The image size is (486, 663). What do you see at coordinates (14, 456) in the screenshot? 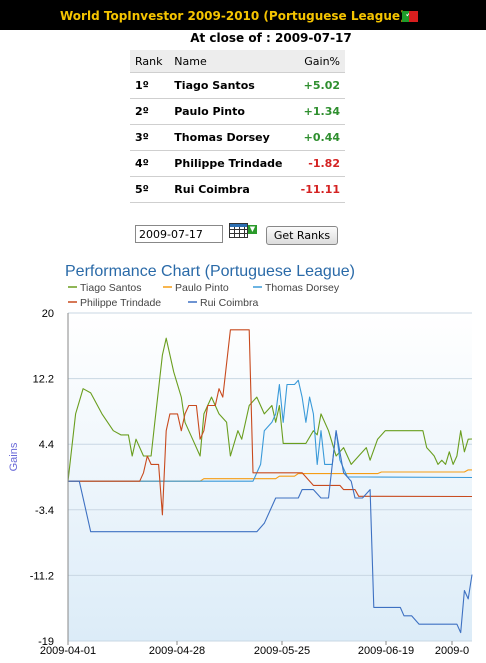
I see `y-axis-title: Gains` at bounding box center [14, 456].